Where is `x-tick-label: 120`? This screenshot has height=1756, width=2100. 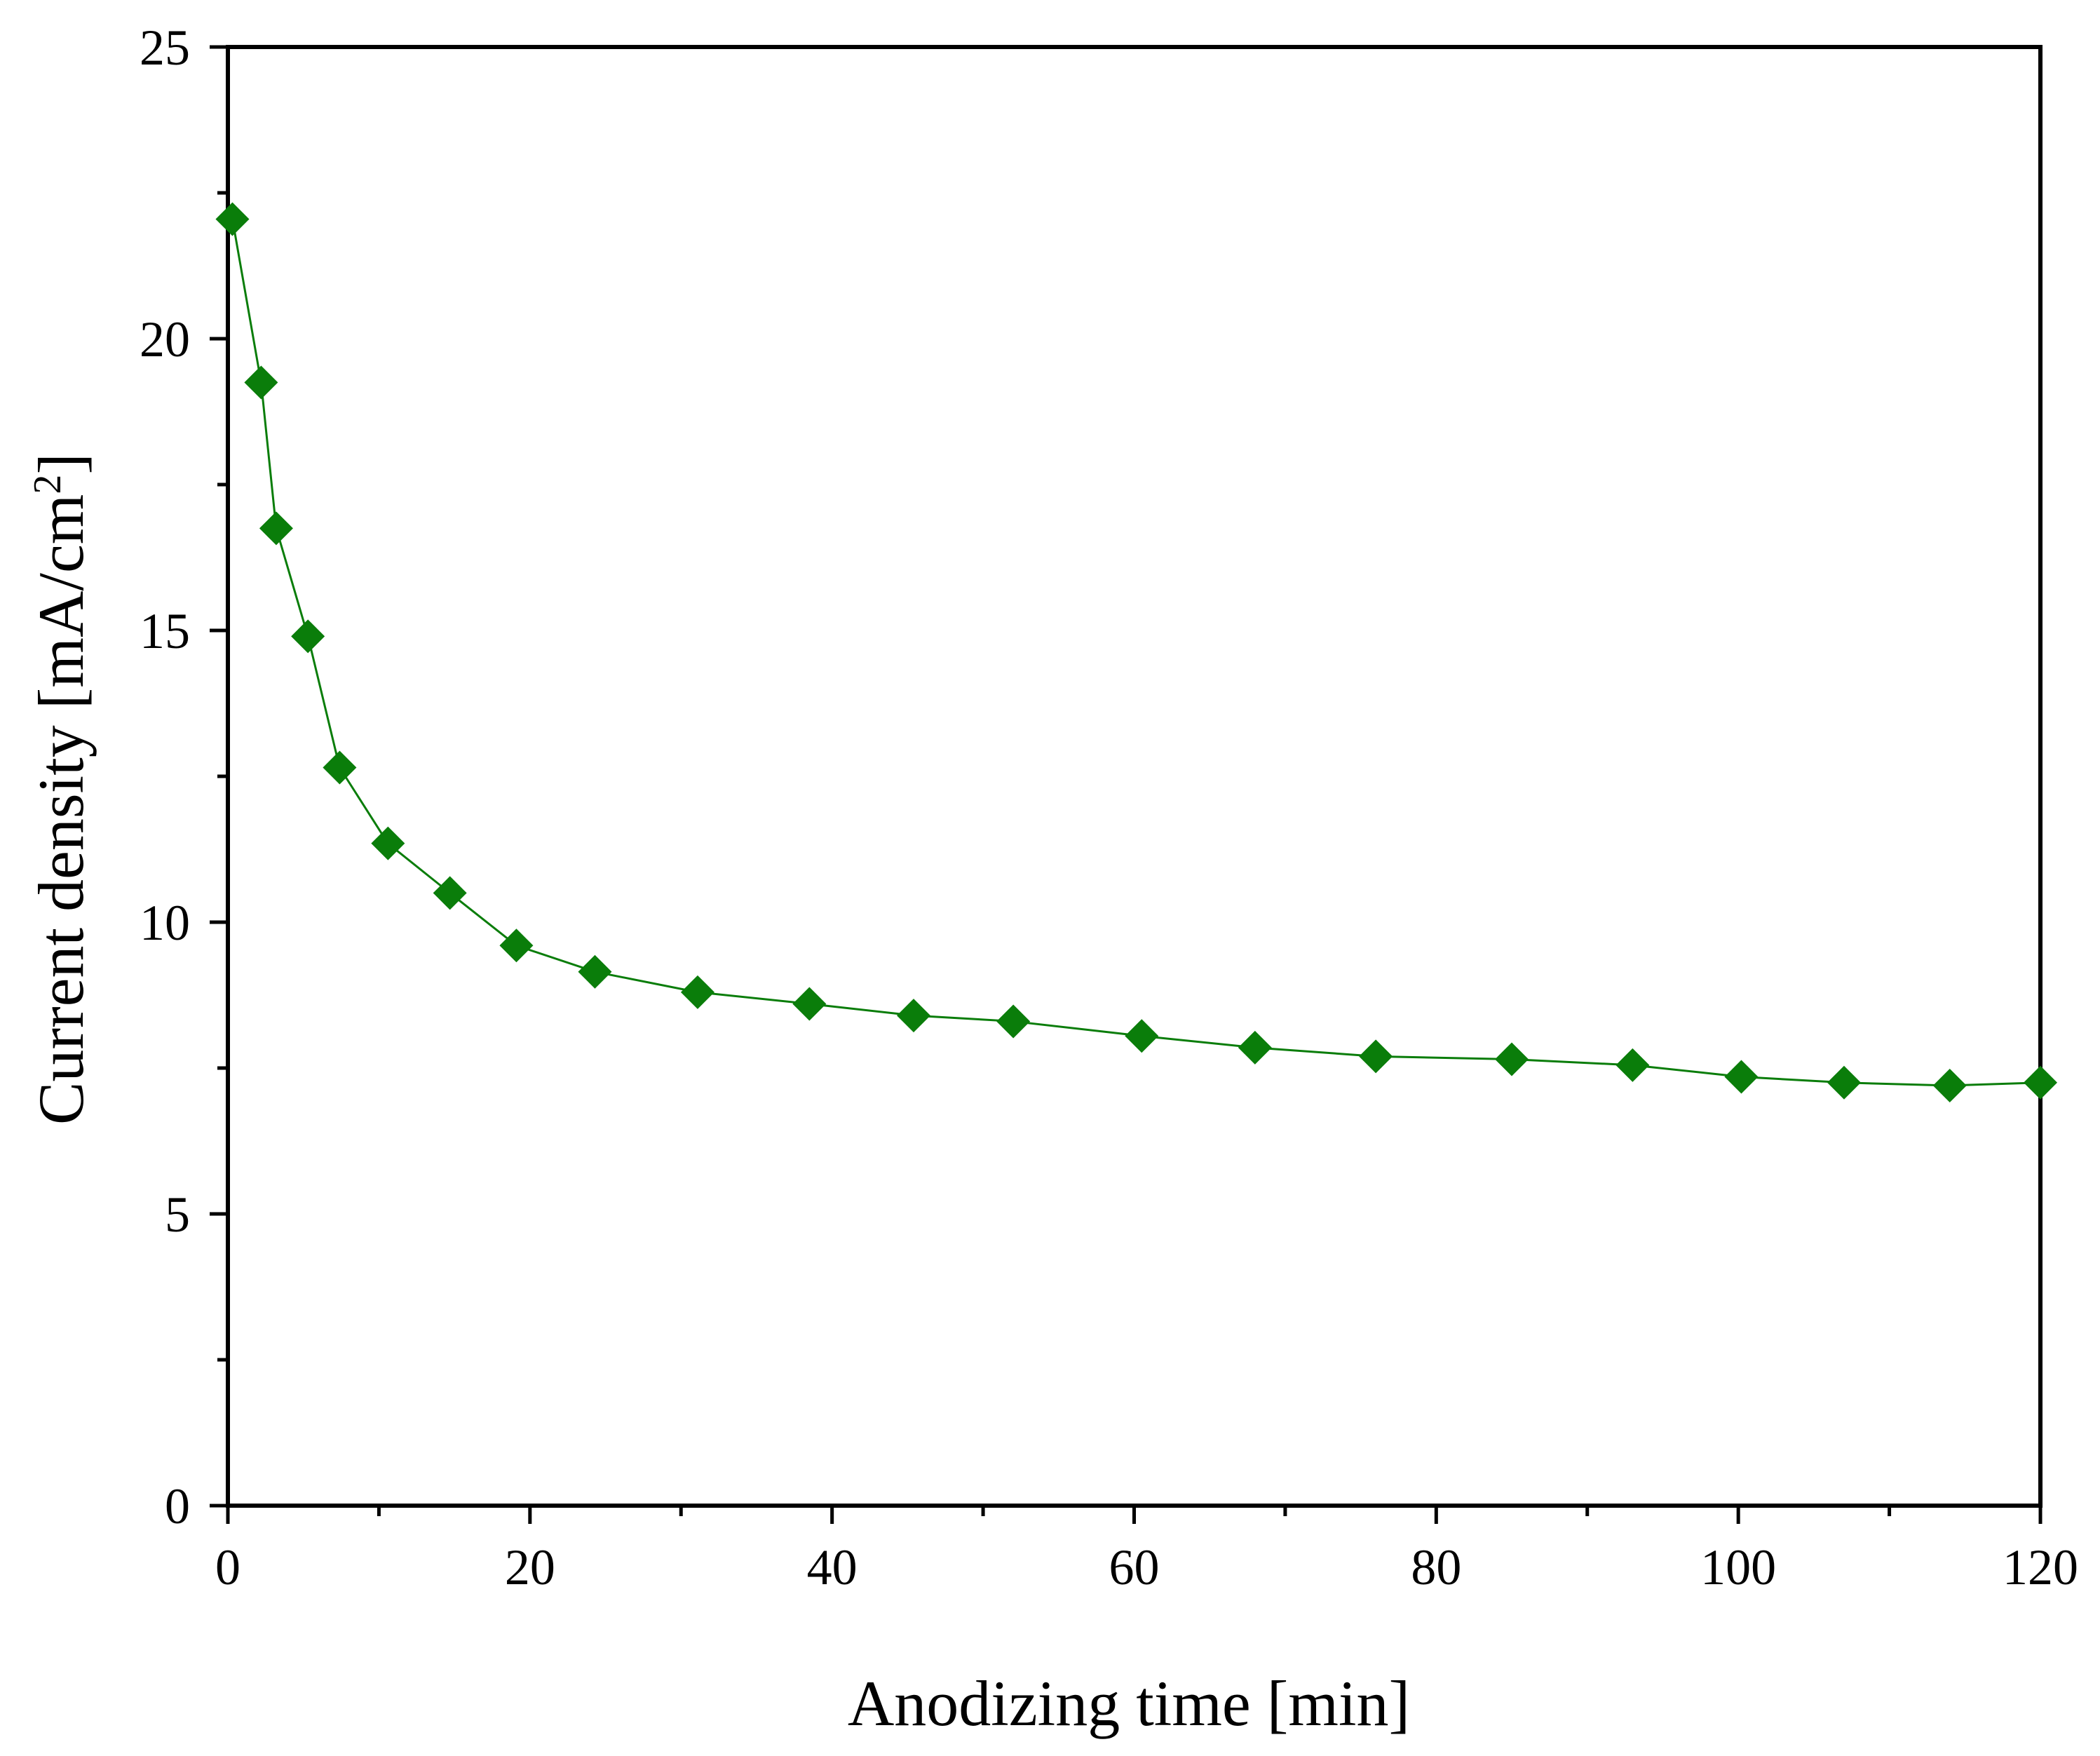
x-tick-label: 120 is located at coordinates (2040, 1567).